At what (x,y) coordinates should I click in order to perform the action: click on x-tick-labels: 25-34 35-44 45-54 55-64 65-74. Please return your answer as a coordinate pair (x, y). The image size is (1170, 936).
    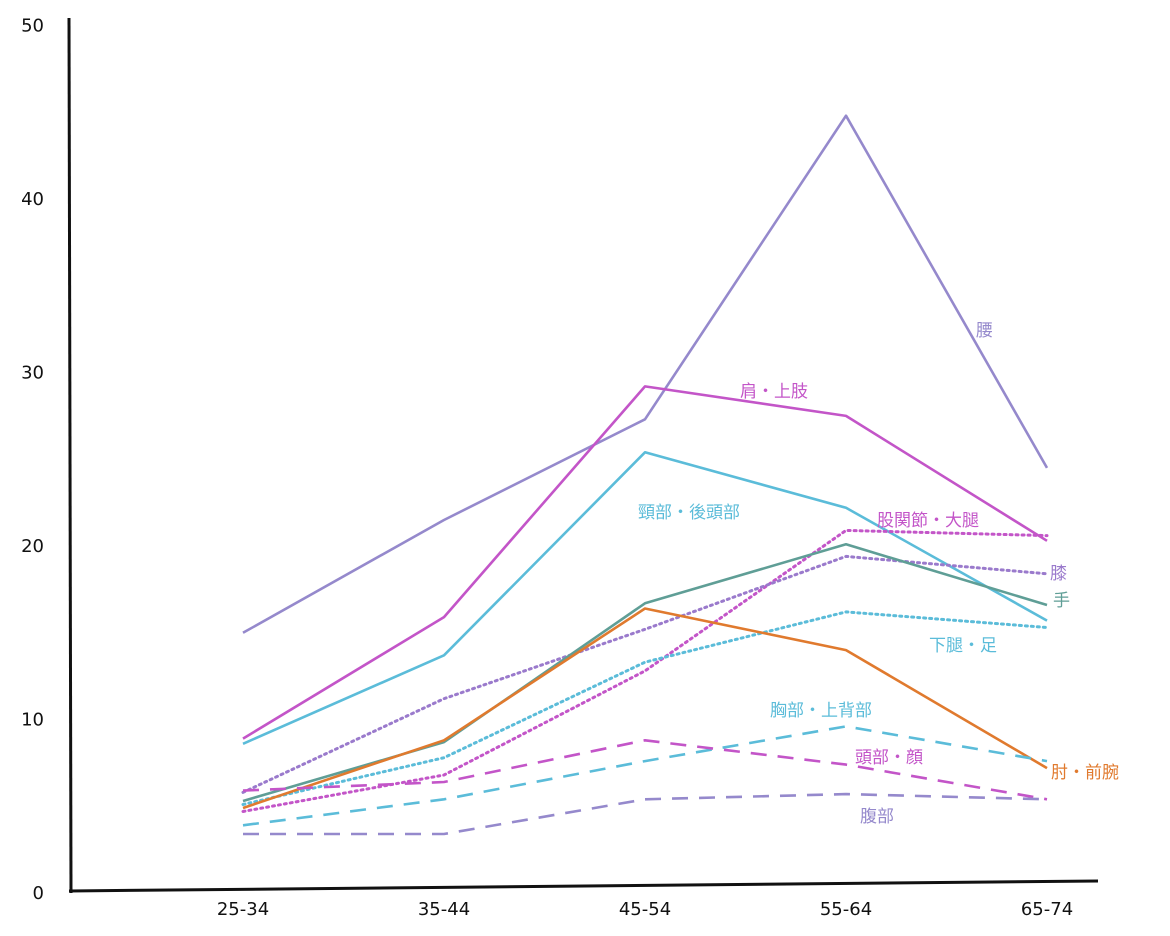
    Looking at the image, I should click on (645, 909).